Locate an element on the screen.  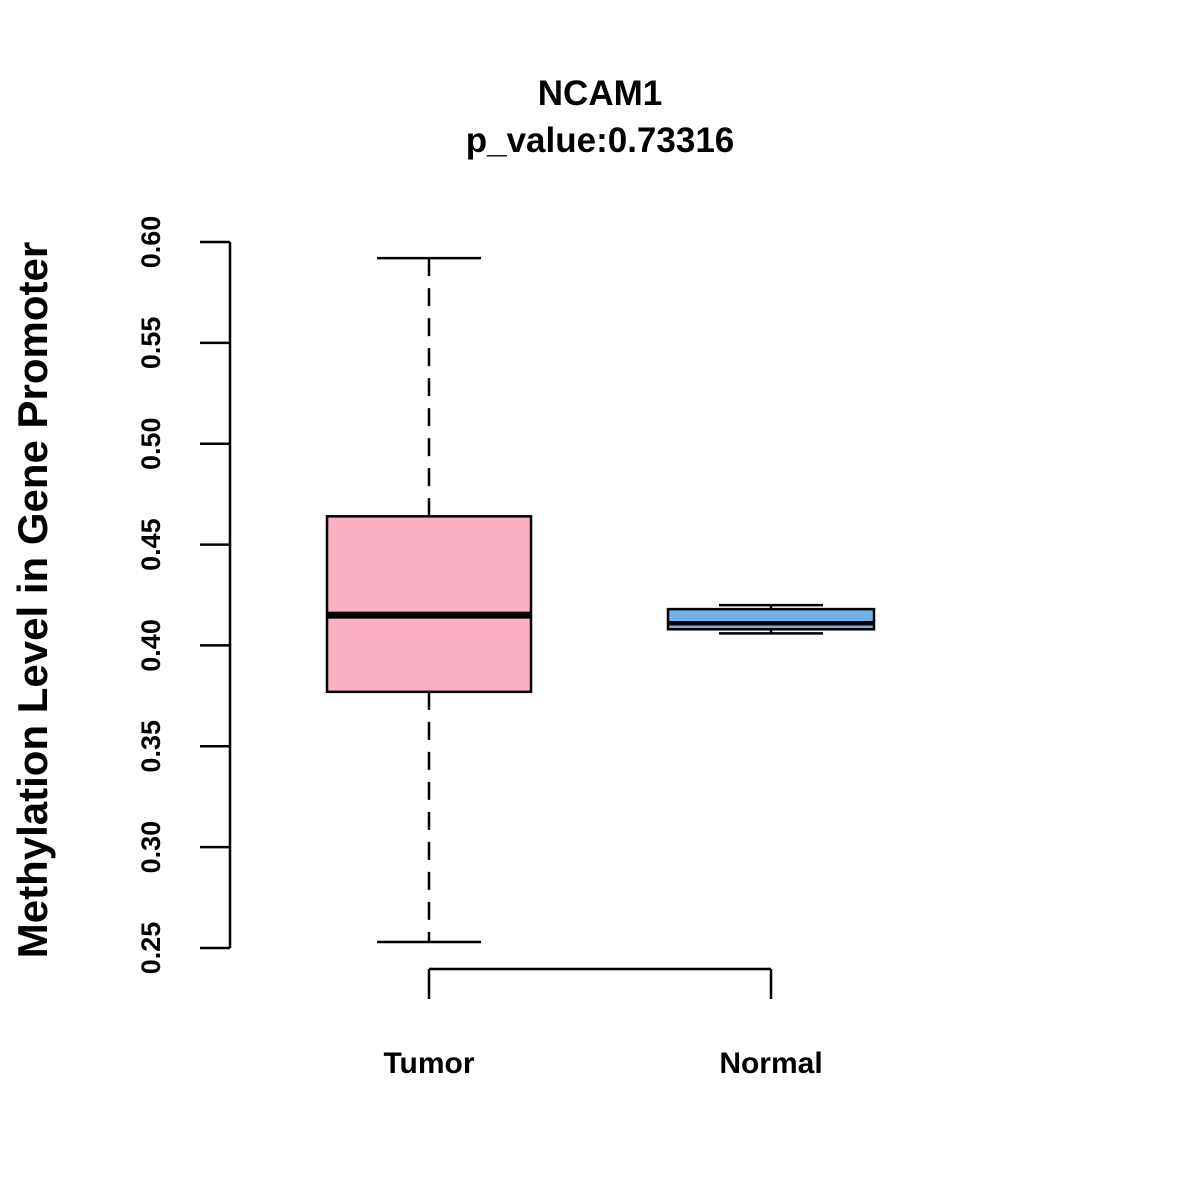
y-tick-label: 0.55 is located at coordinates (151, 343).